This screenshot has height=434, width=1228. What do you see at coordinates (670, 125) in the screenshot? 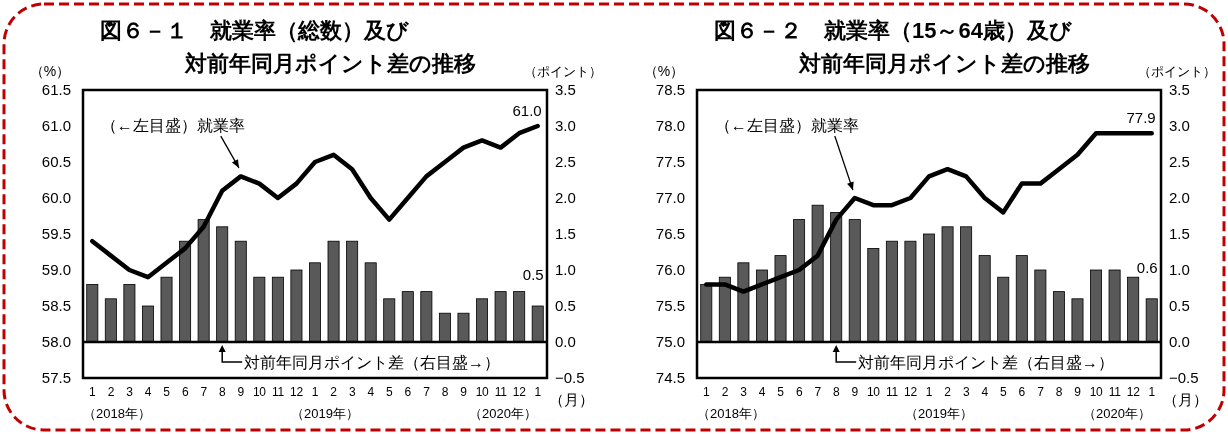
I see `y-tick-label: 78.0` at bounding box center [670, 125].